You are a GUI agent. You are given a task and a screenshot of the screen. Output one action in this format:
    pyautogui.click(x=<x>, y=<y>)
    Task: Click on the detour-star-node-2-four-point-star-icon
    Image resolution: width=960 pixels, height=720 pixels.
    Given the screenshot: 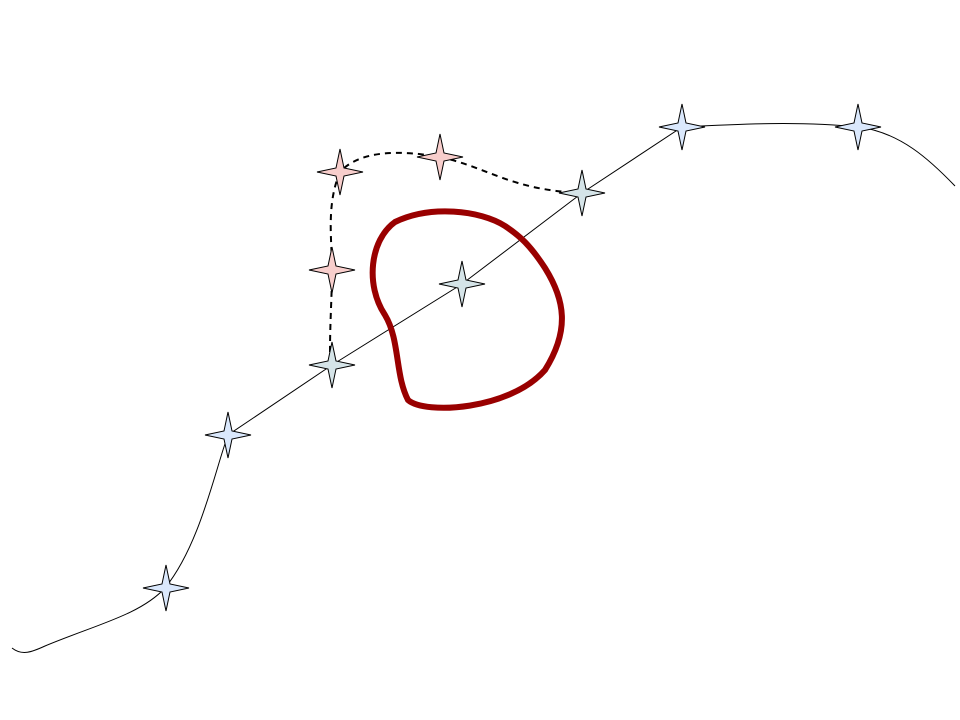 What is the action you would take?
    pyautogui.click(x=340, y=172)
    